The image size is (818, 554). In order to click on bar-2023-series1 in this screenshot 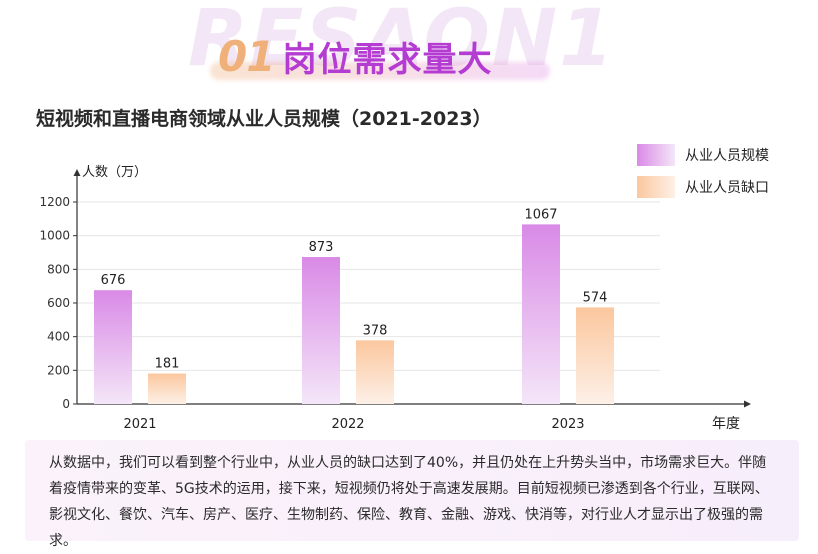, I will do `click(541, 314)`.